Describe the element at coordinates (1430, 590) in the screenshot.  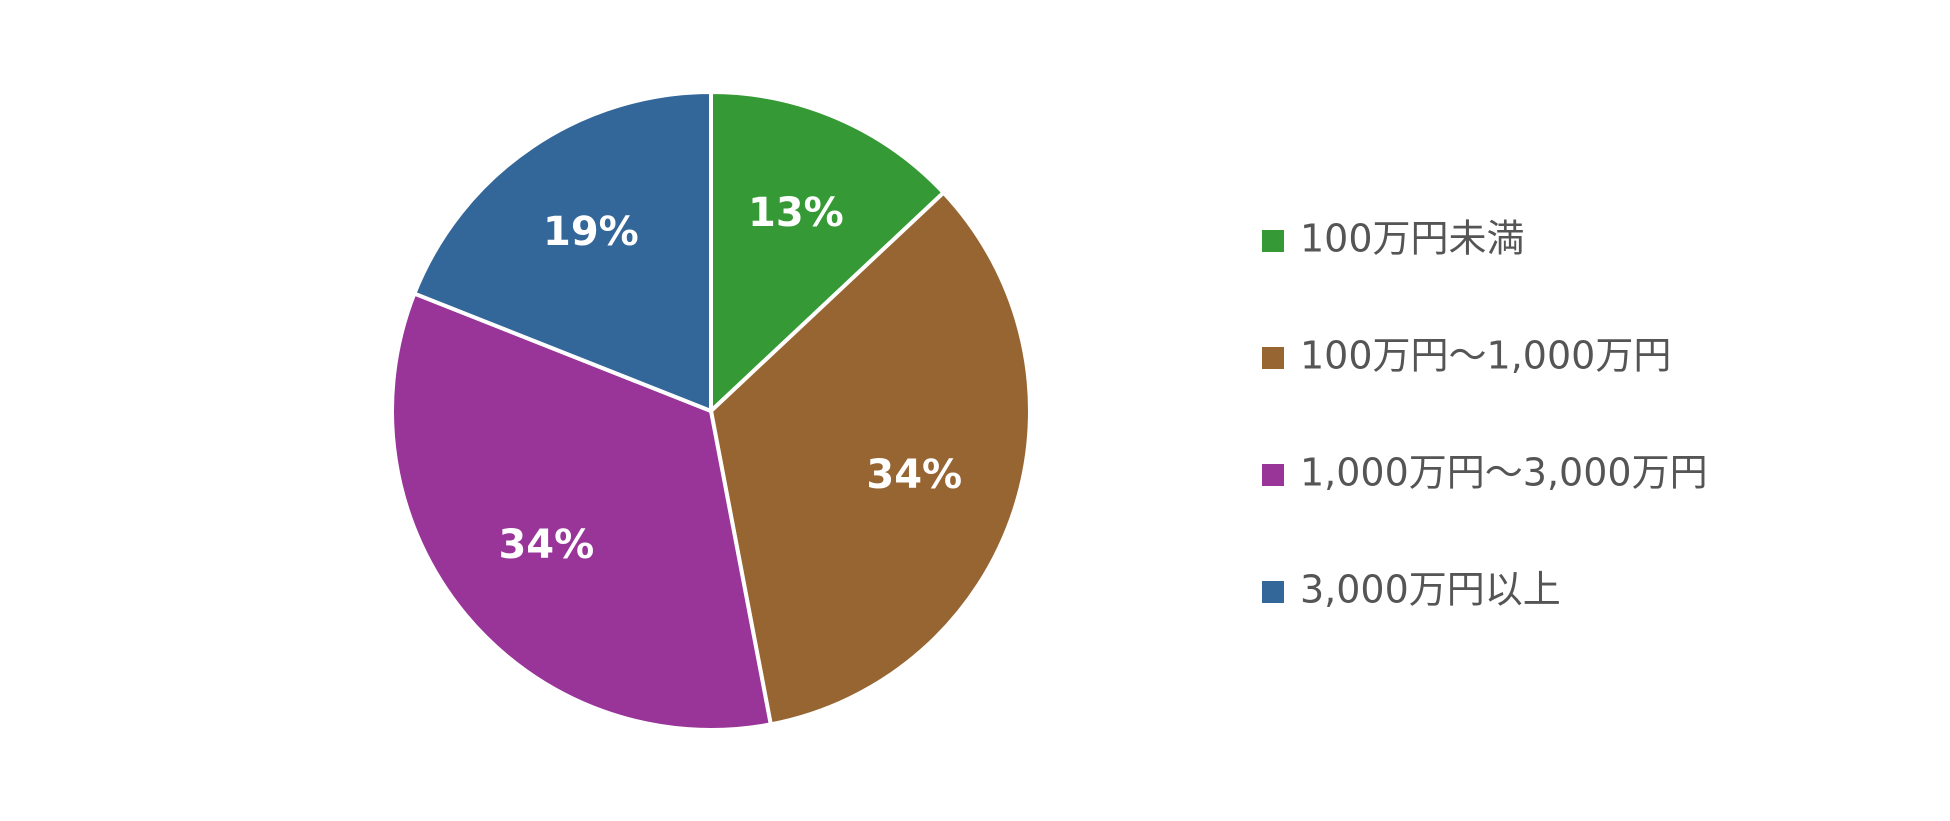
I see `legend-label: 3,000万円以上` at that location.